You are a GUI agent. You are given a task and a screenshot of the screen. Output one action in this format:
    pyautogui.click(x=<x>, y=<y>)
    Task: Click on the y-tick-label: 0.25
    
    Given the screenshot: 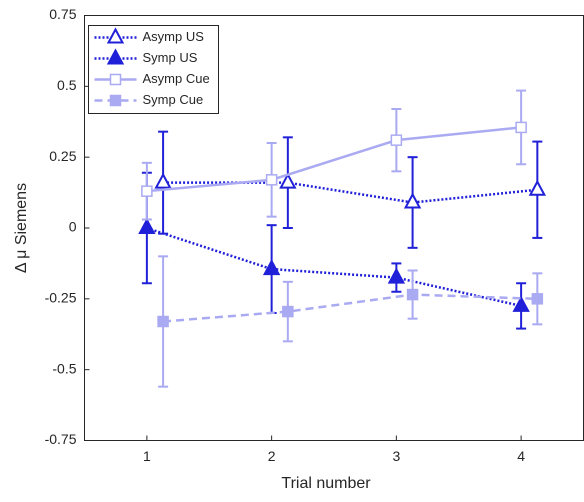 What is the action you would take?
    pyautogui.click(x=62, y=156)
    